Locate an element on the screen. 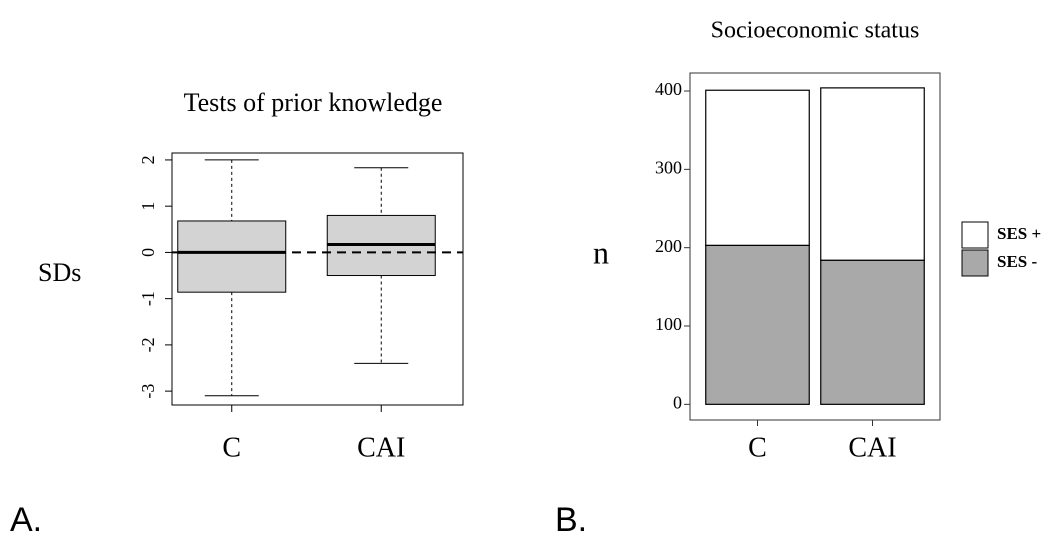 The width and height of the screenshot is (1064, 549). y-axis-label: n is located at coordinates (601, 252).